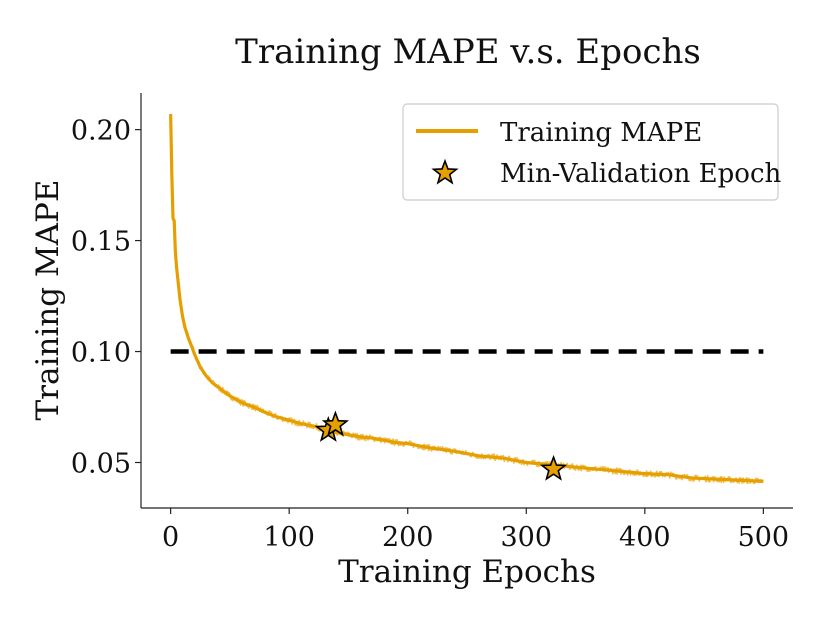 This screenshot has width=830, height=623. I want to click on legend-star-swatch, so click(445, 171).